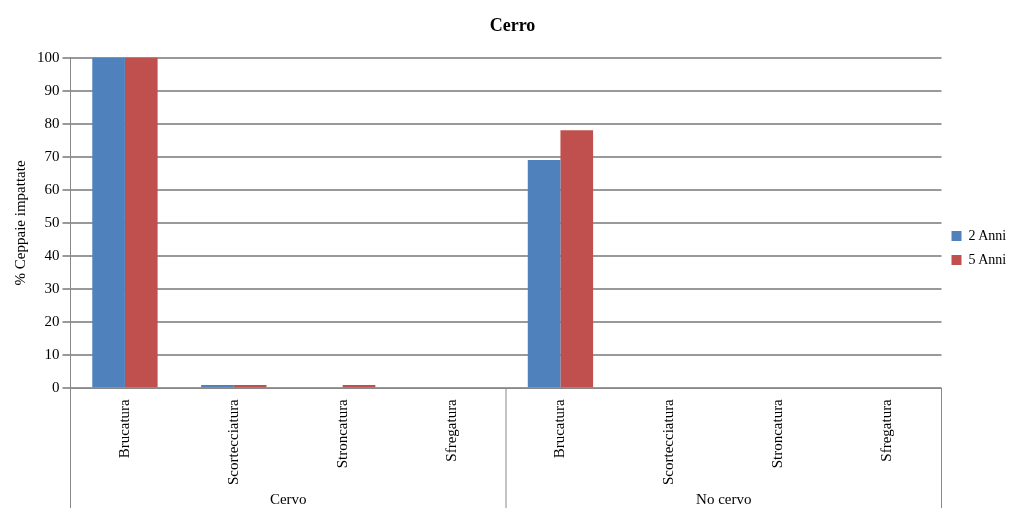 The height and width of the screenshot is (518, 1035). Describe the element at coordinates (56, 387) in the screenshot. I see `y-tick-label: 0` at that location.